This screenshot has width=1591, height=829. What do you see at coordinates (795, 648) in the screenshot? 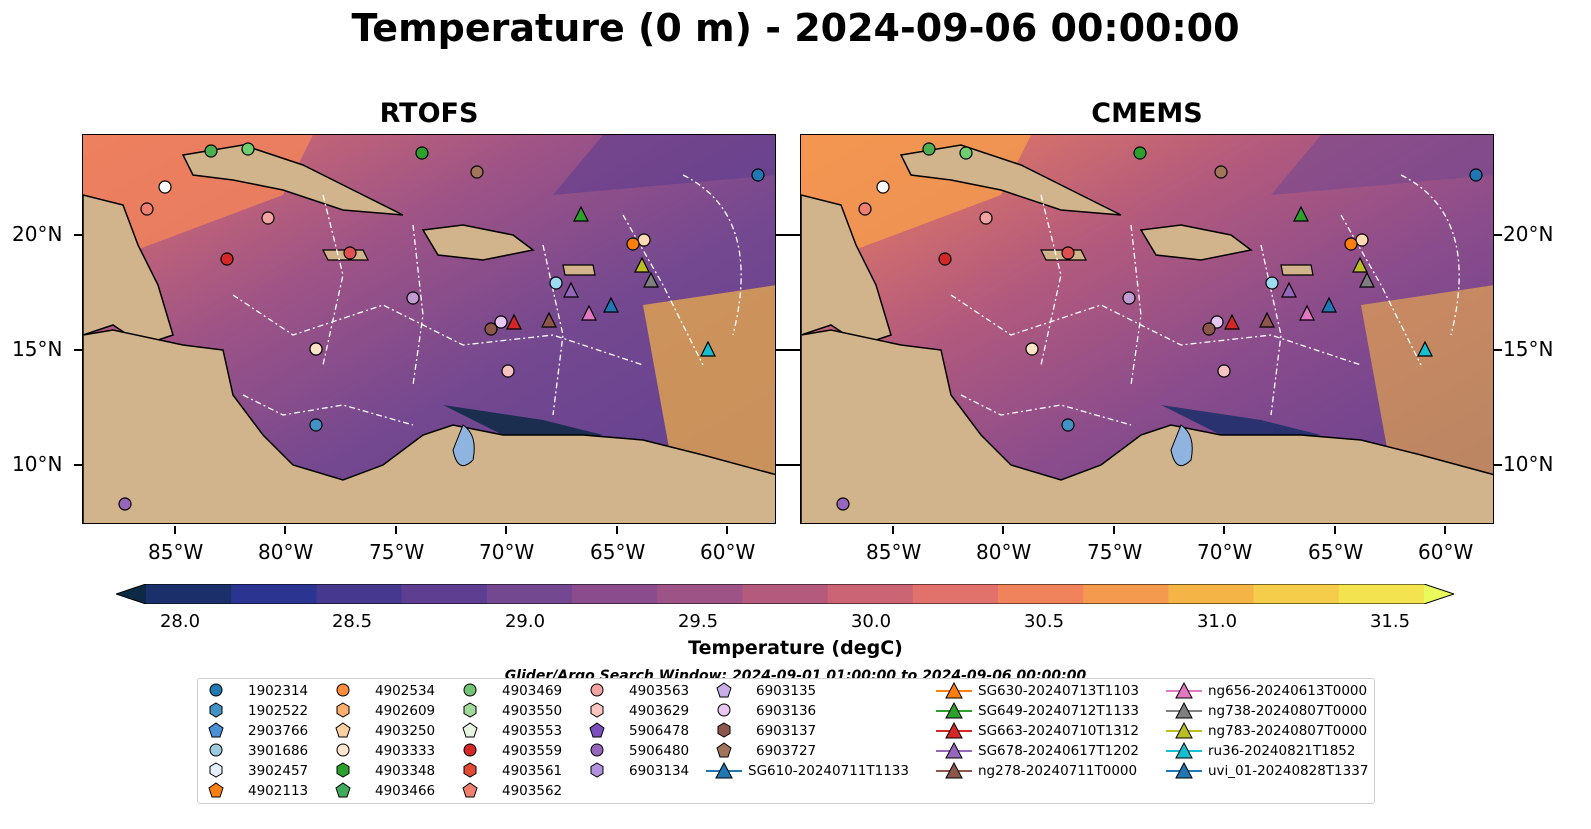
I see `colorbar-label: Temperature (degC)` at bounding box center [795, 648].